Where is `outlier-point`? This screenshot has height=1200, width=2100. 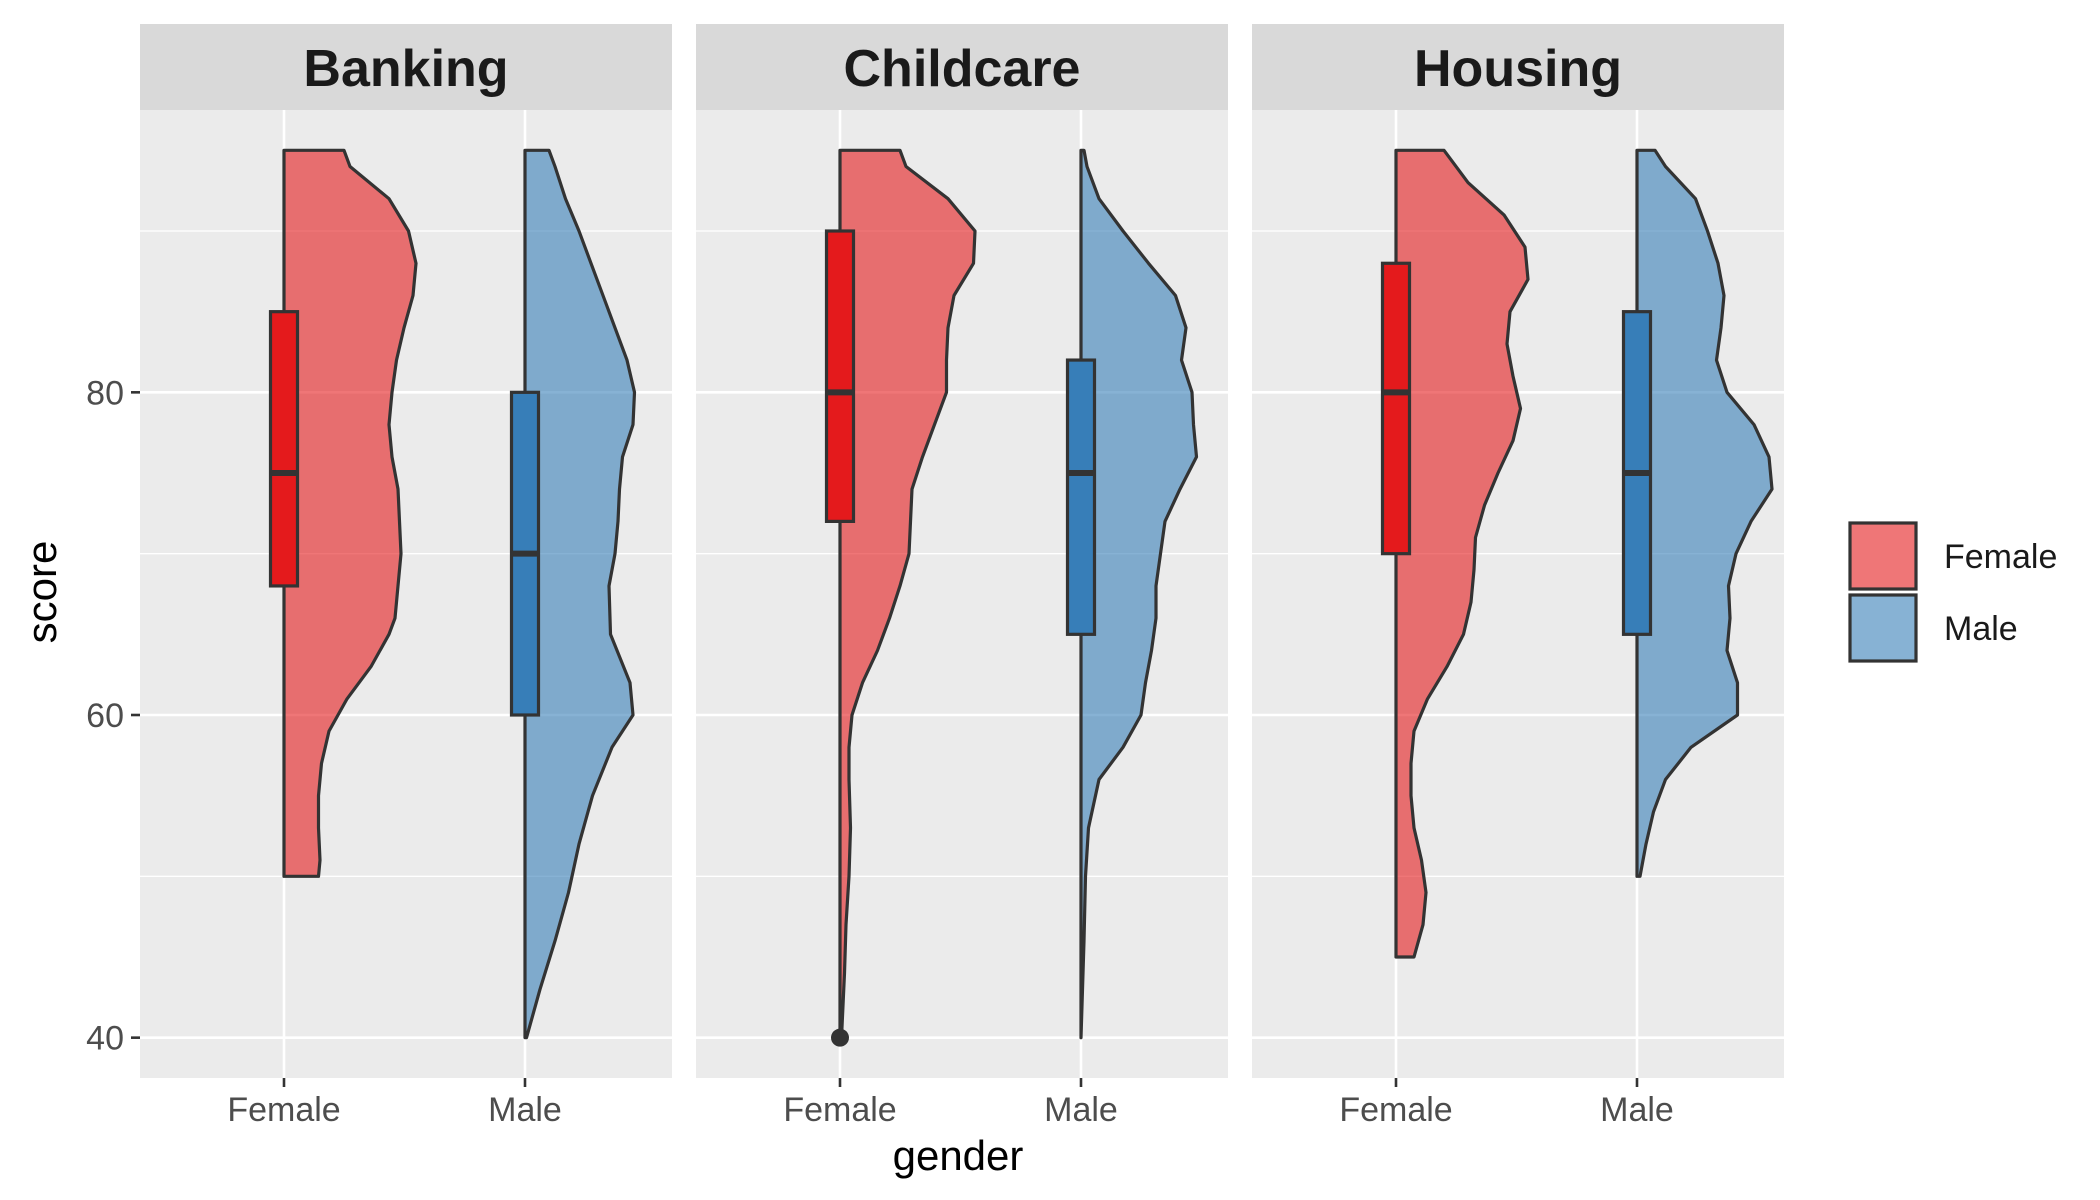 outlier-point is located at coordinates (840, 1037).